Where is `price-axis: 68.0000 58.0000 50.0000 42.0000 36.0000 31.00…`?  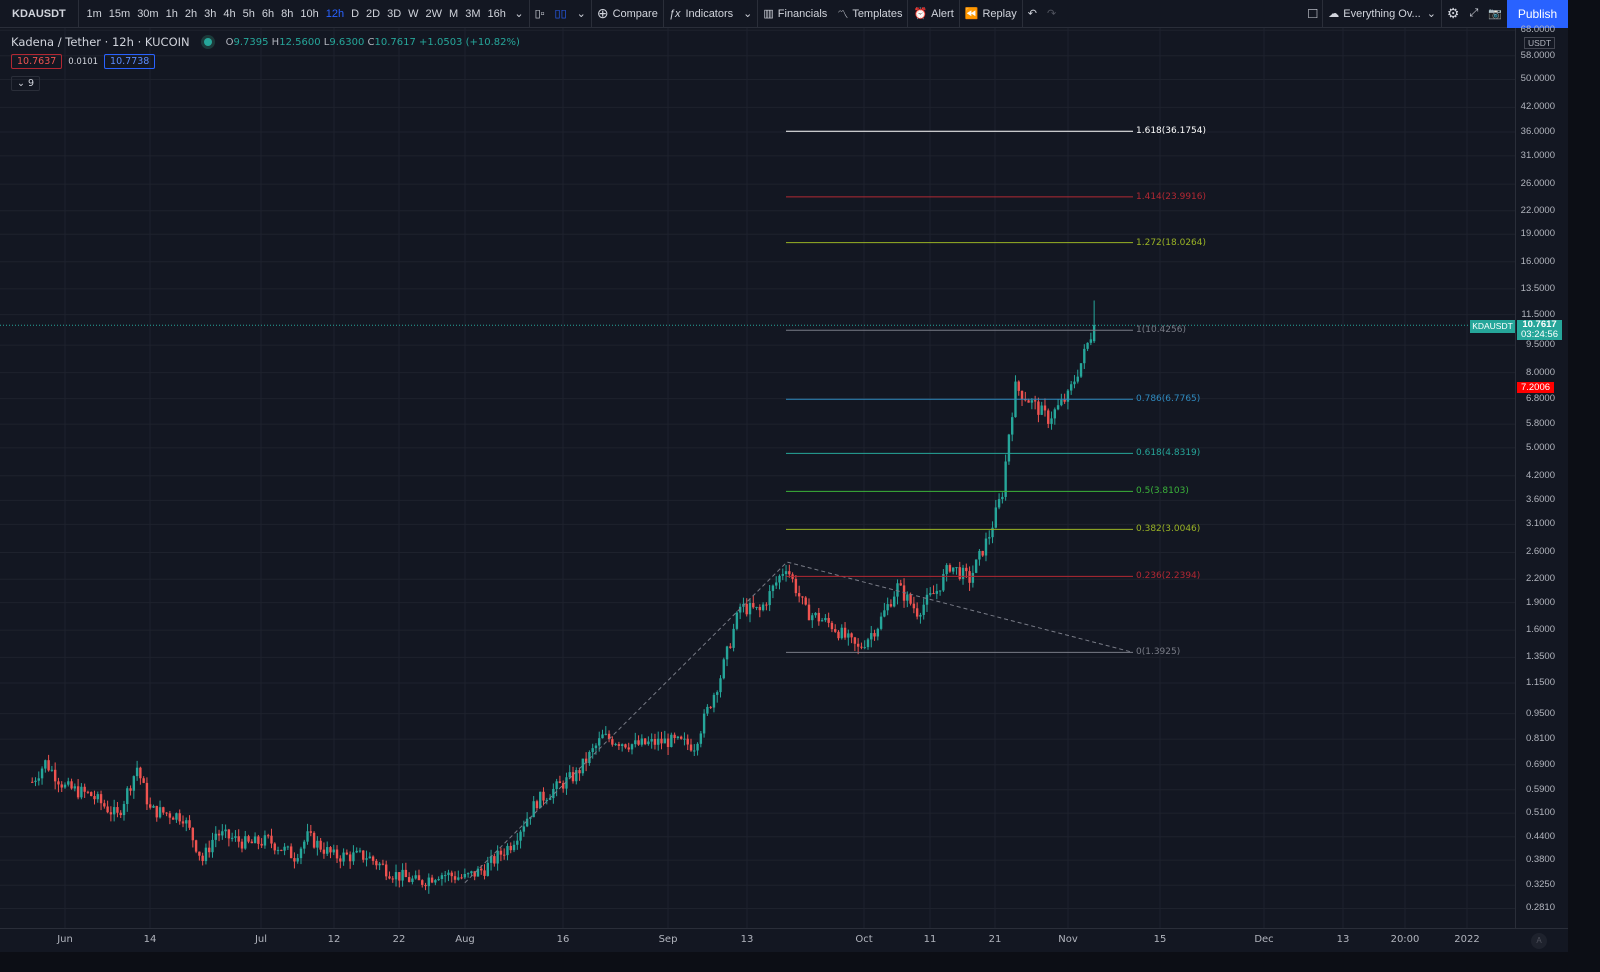 price-axis: 68.0000 58.0000 50.0000 42.0000 36.0000 31.00… is located at coordinates (1541, 476).